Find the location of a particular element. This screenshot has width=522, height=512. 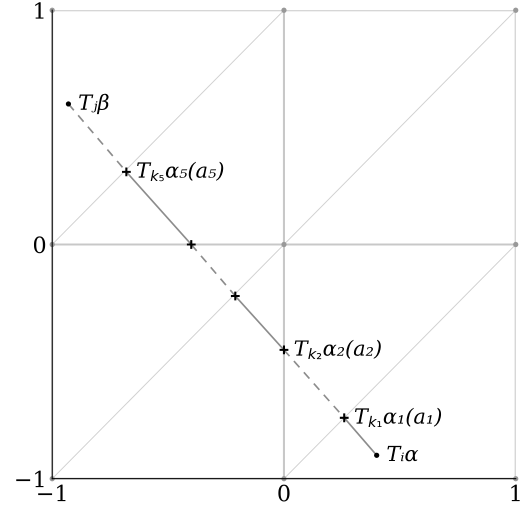

annotation: Tⱼβ is located at coordinates (94, 104).